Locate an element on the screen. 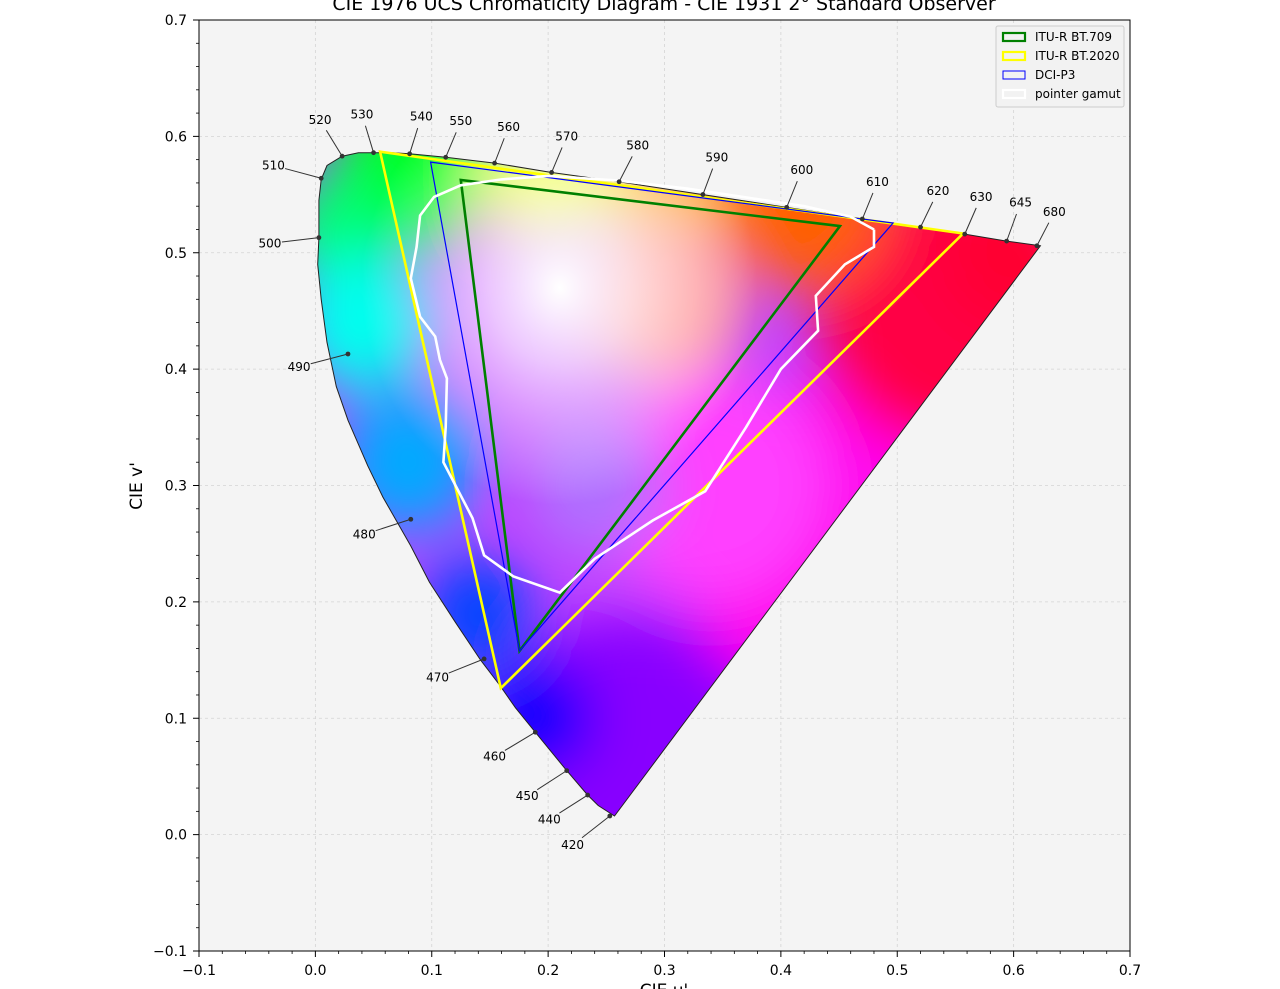  legend-label: pointer gamut is located at coordinates (1078, 94).